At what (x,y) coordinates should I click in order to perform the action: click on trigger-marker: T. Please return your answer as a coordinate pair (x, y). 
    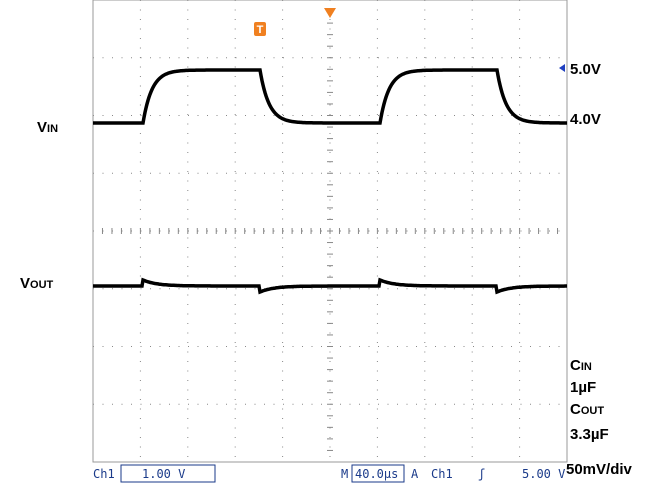
    Looking at the image, I should click on (260, 30).